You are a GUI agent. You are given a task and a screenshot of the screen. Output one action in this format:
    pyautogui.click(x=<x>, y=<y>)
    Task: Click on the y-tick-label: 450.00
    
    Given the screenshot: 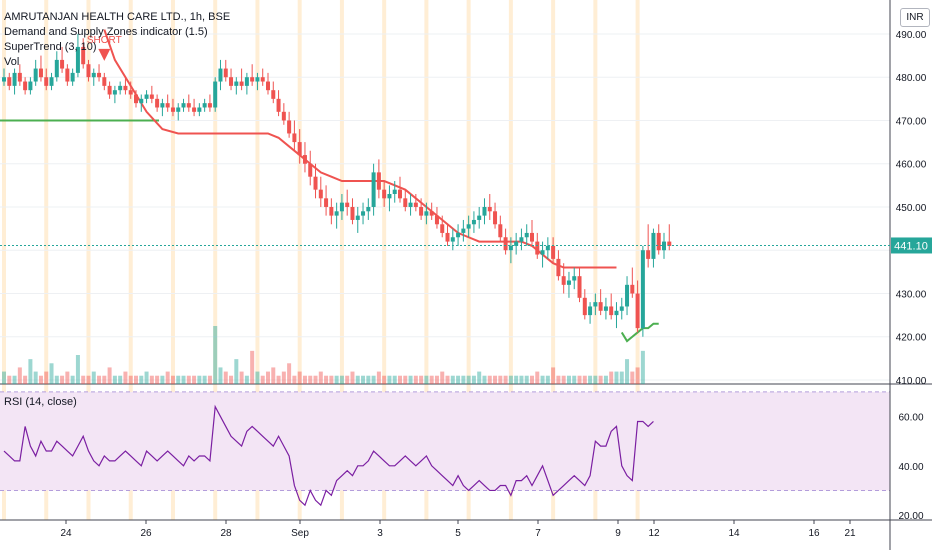 What is the action you would take?
    pyautogui.click(x=911, y=208)
    